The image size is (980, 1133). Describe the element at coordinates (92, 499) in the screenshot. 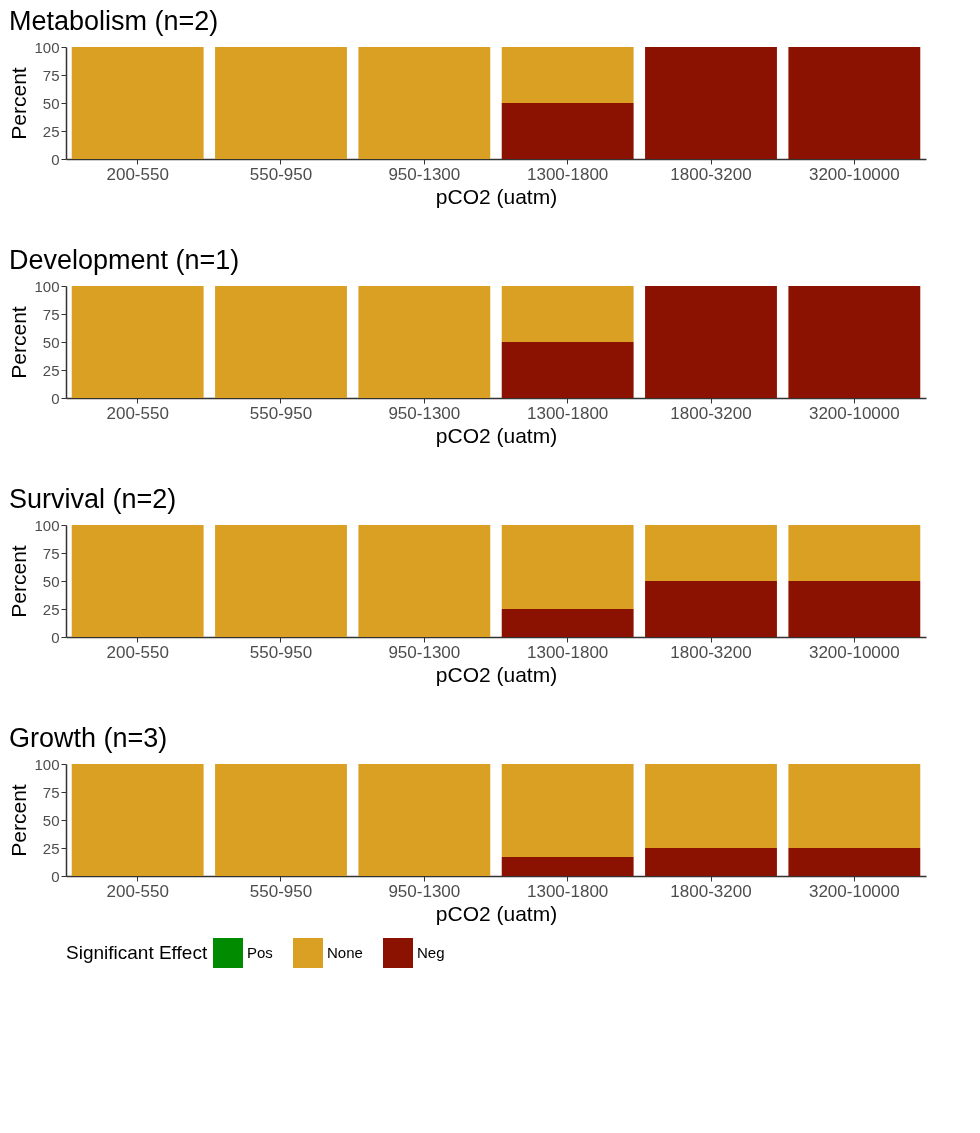

I see `chart-title: Survival (n=2)` at that location.